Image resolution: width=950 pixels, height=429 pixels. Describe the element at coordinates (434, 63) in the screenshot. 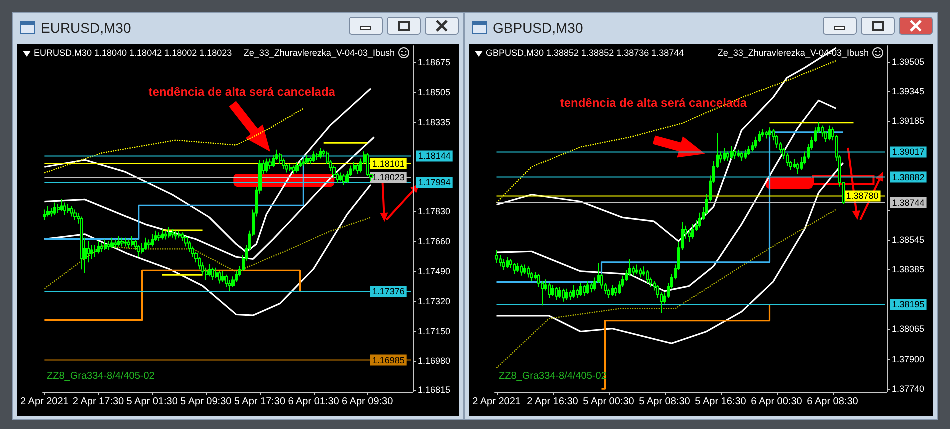

I see `y-tick-label: 1.18675` at that location.